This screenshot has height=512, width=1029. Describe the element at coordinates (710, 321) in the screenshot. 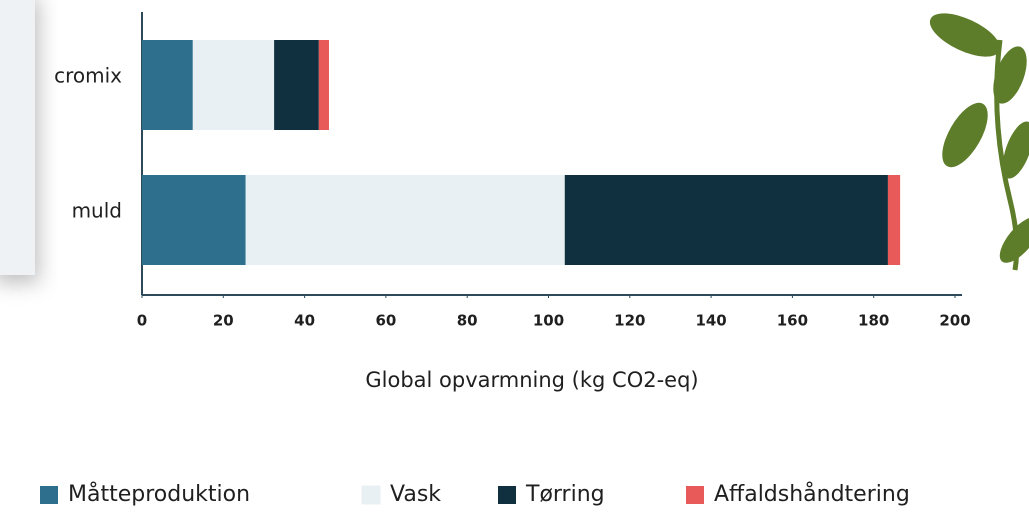

I see `x-tick-label: 140` at that location.